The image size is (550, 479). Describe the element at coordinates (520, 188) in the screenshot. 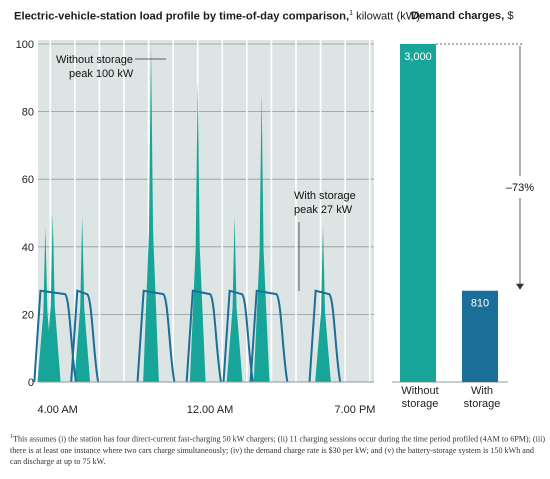

I see `change-percent-label: –73%` at that location.